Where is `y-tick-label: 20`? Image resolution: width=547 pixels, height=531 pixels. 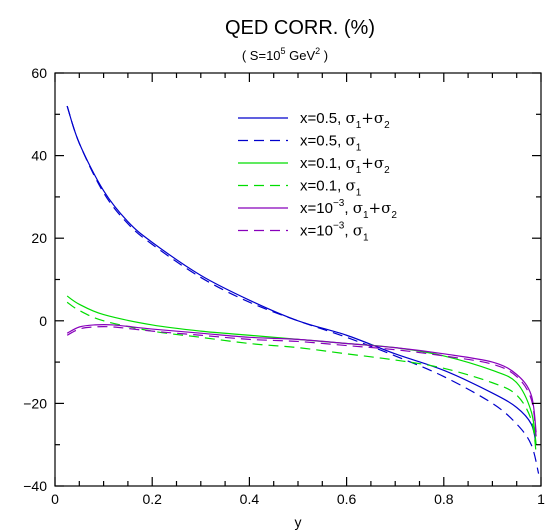
y-tick-label: 20 is located at coordinates (39, 238).